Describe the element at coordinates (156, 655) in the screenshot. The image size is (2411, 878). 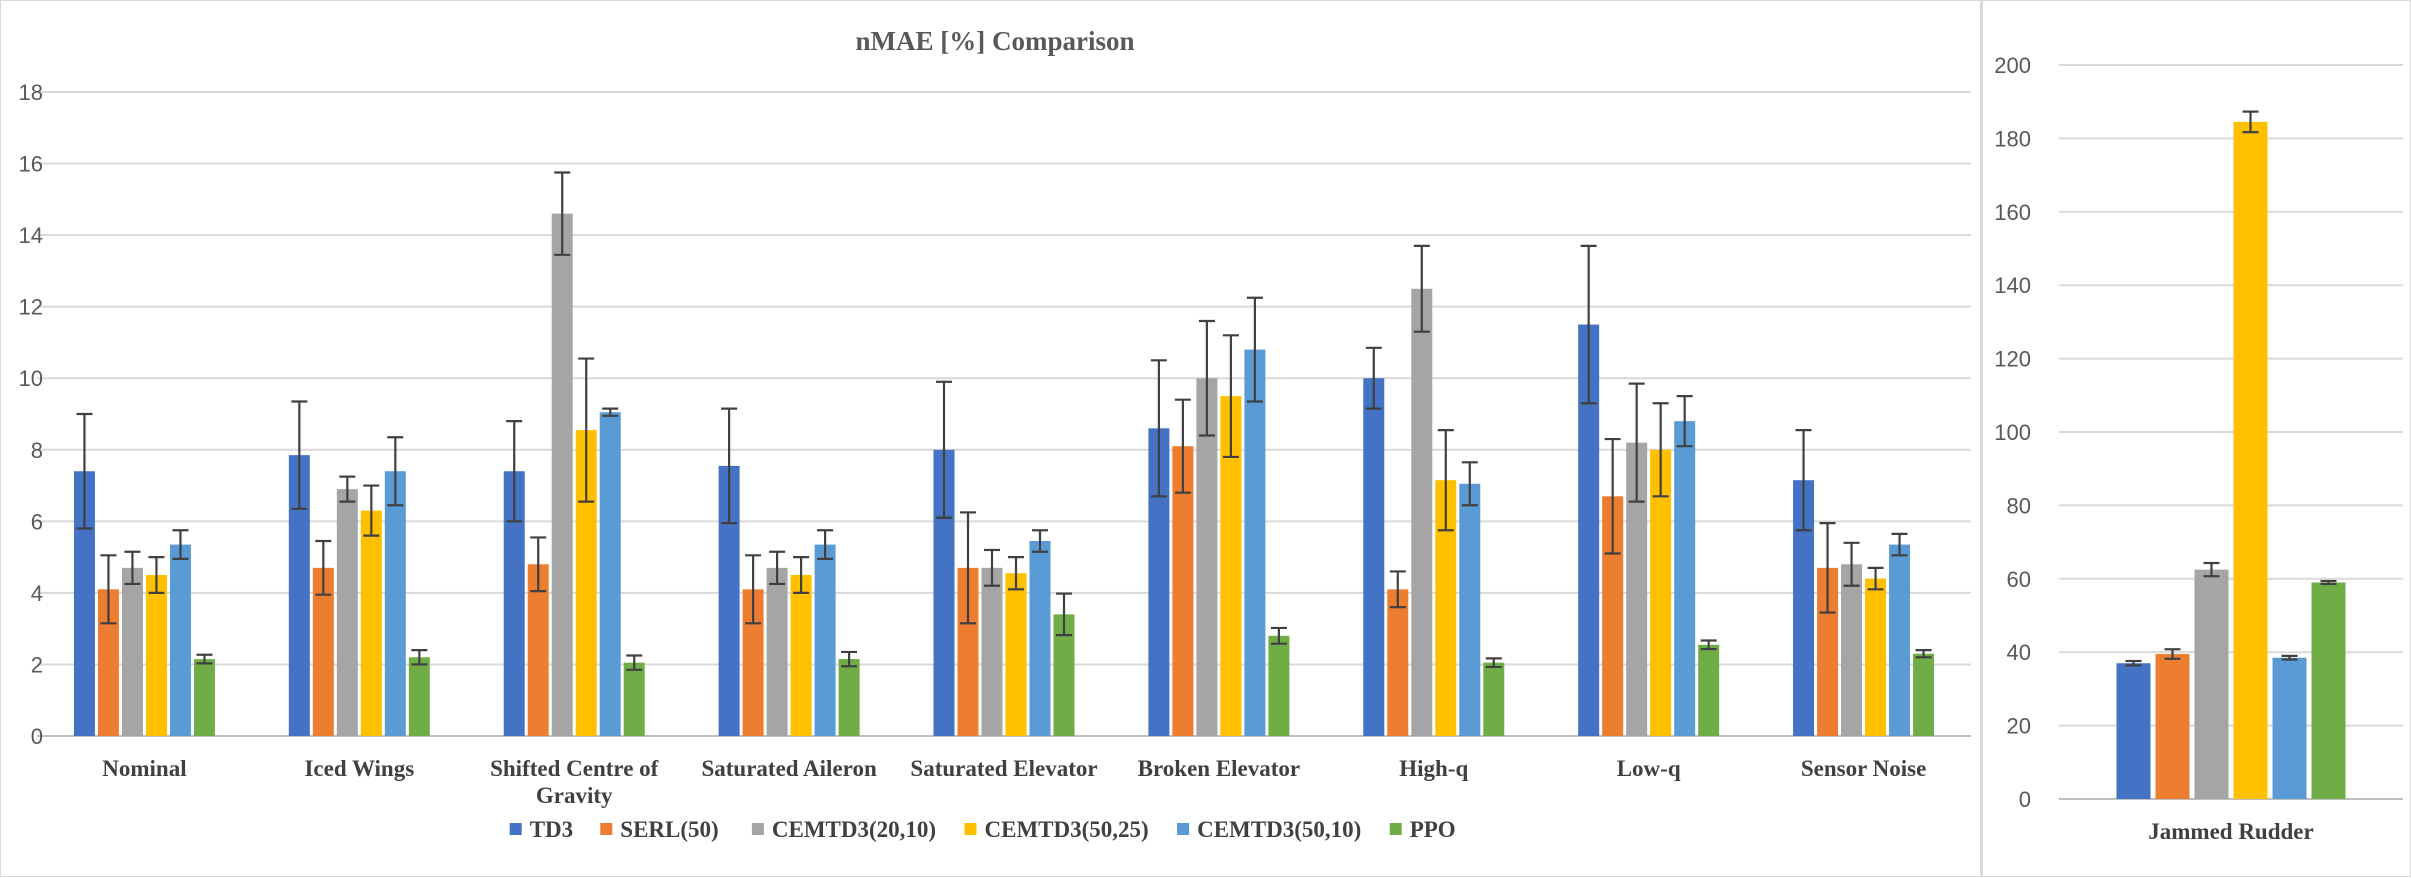
I see `bar-cemtd3-50-25-nominal` at that location.